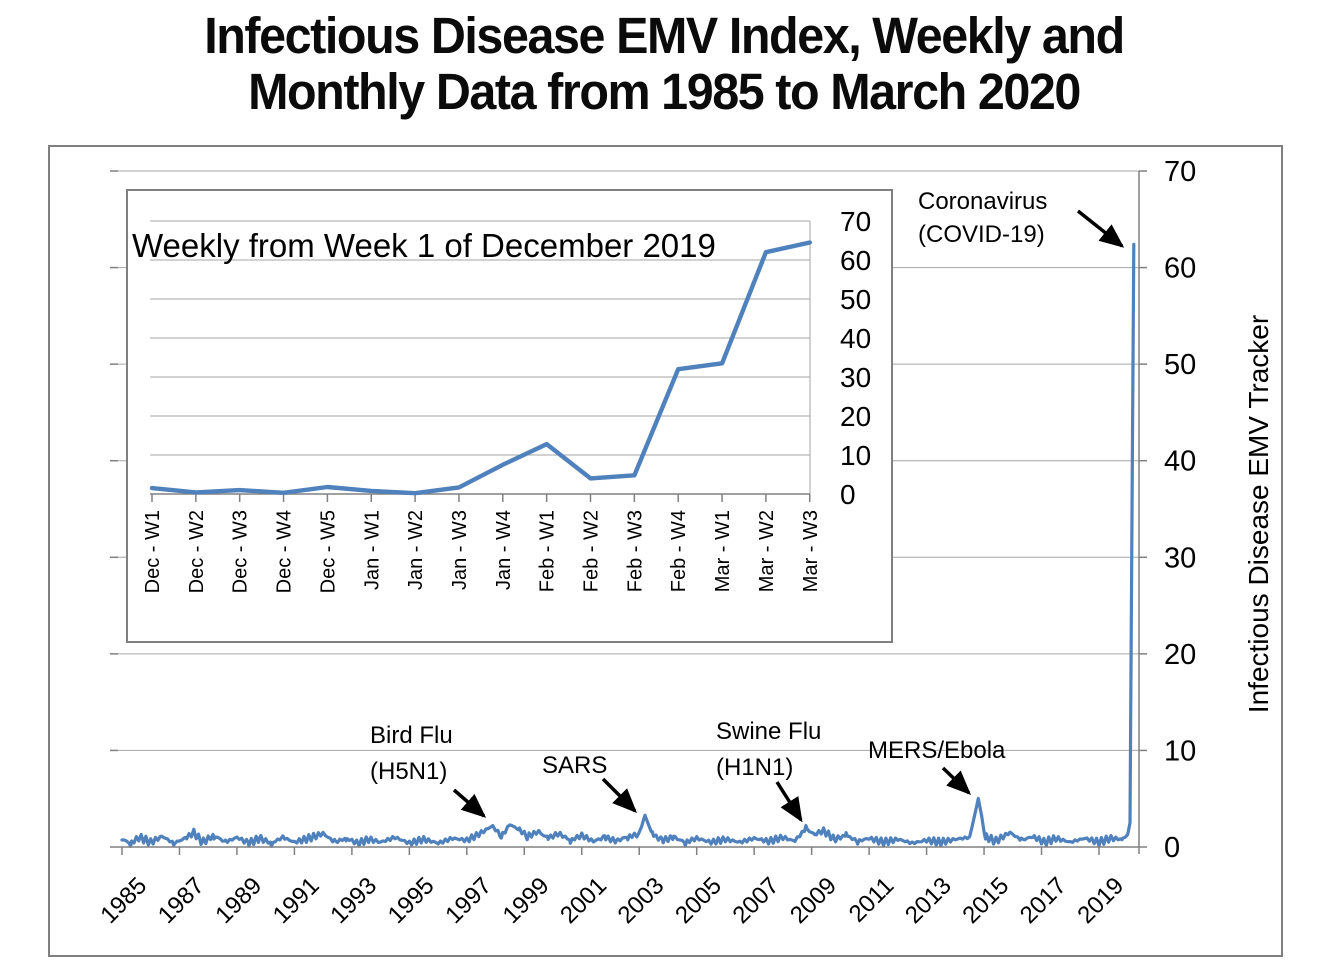 This screenshot has width=1328, height=974. What do you see at coordinates (855, 377) in the screenshot?
I see `inset-y-tick-label: 30` at bounding box center [855, 377].